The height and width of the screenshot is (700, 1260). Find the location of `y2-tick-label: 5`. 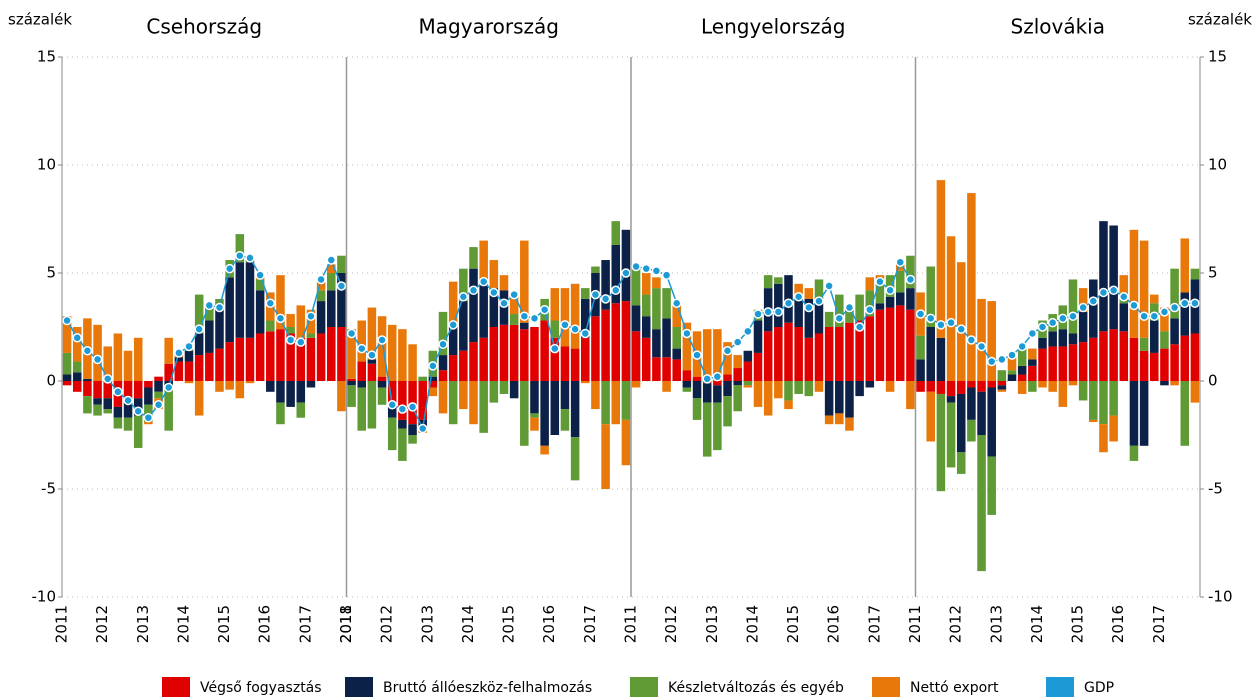

y2-tick-label: 5 is located at coordinates (1213, 273).